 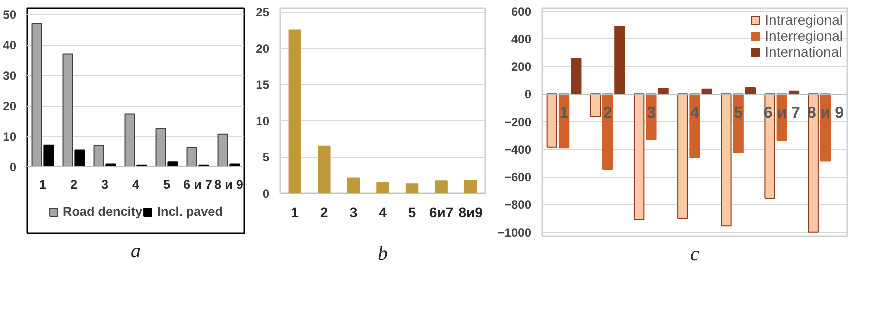 What do you see at coordinates (518, 149) in the screenshot?
I see `y-tick-label: −400` at bounding box center [518, 149].